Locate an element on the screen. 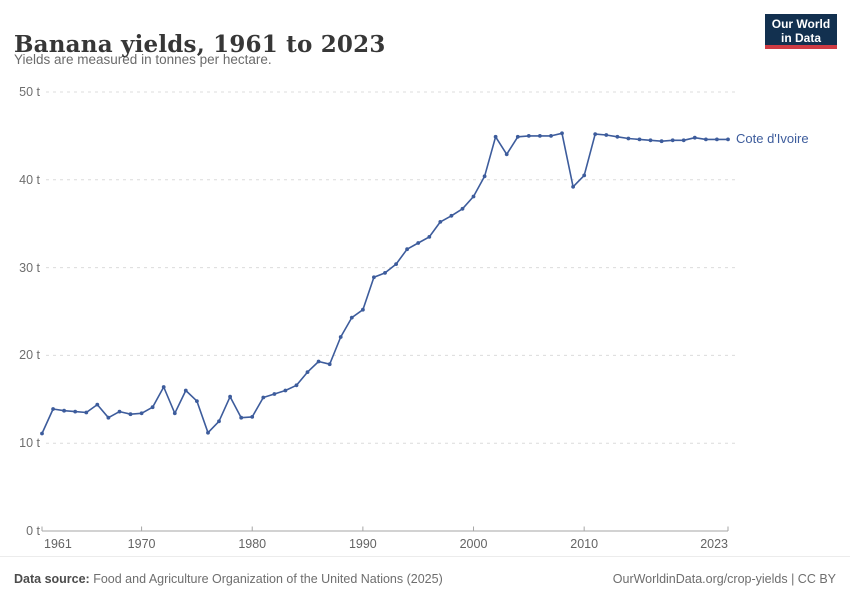  y-axis-tick-label: 30 t is located at coordinates (29, 267).